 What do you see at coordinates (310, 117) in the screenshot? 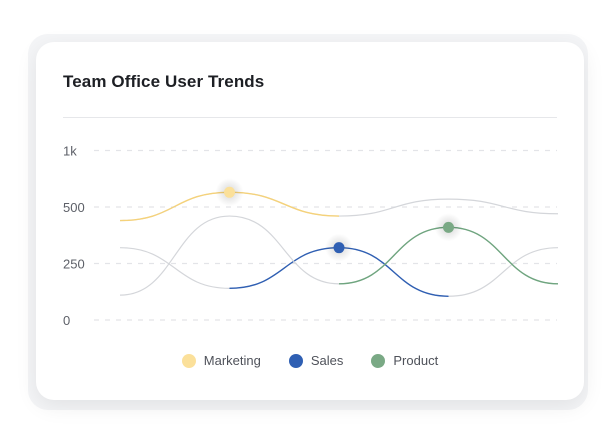
I see `title-divider` at bounding box center [310, 117].